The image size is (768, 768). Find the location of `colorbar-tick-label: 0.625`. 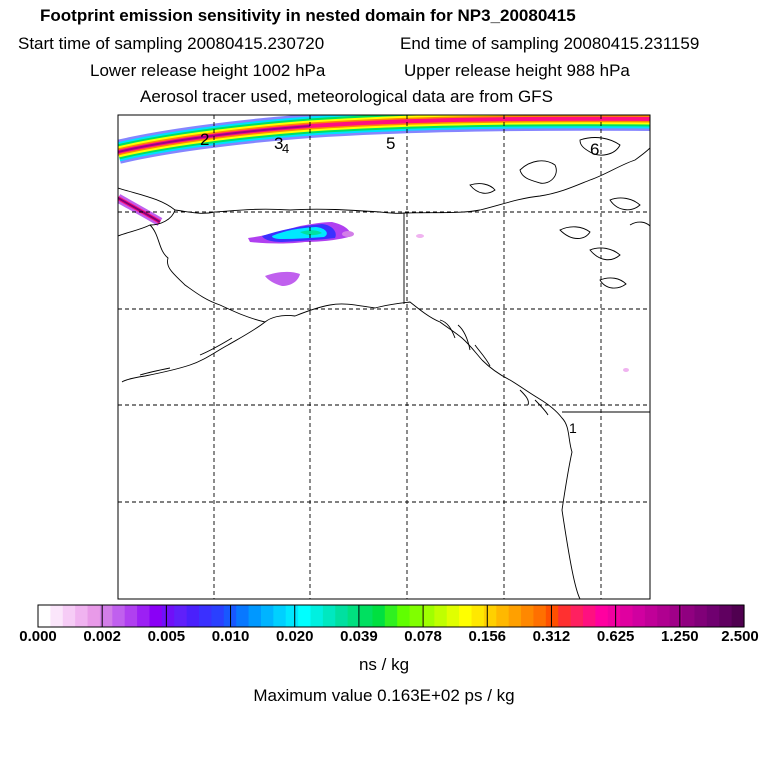

colorbar-tick-label: 0.625 is located at coordinates (615, 636).